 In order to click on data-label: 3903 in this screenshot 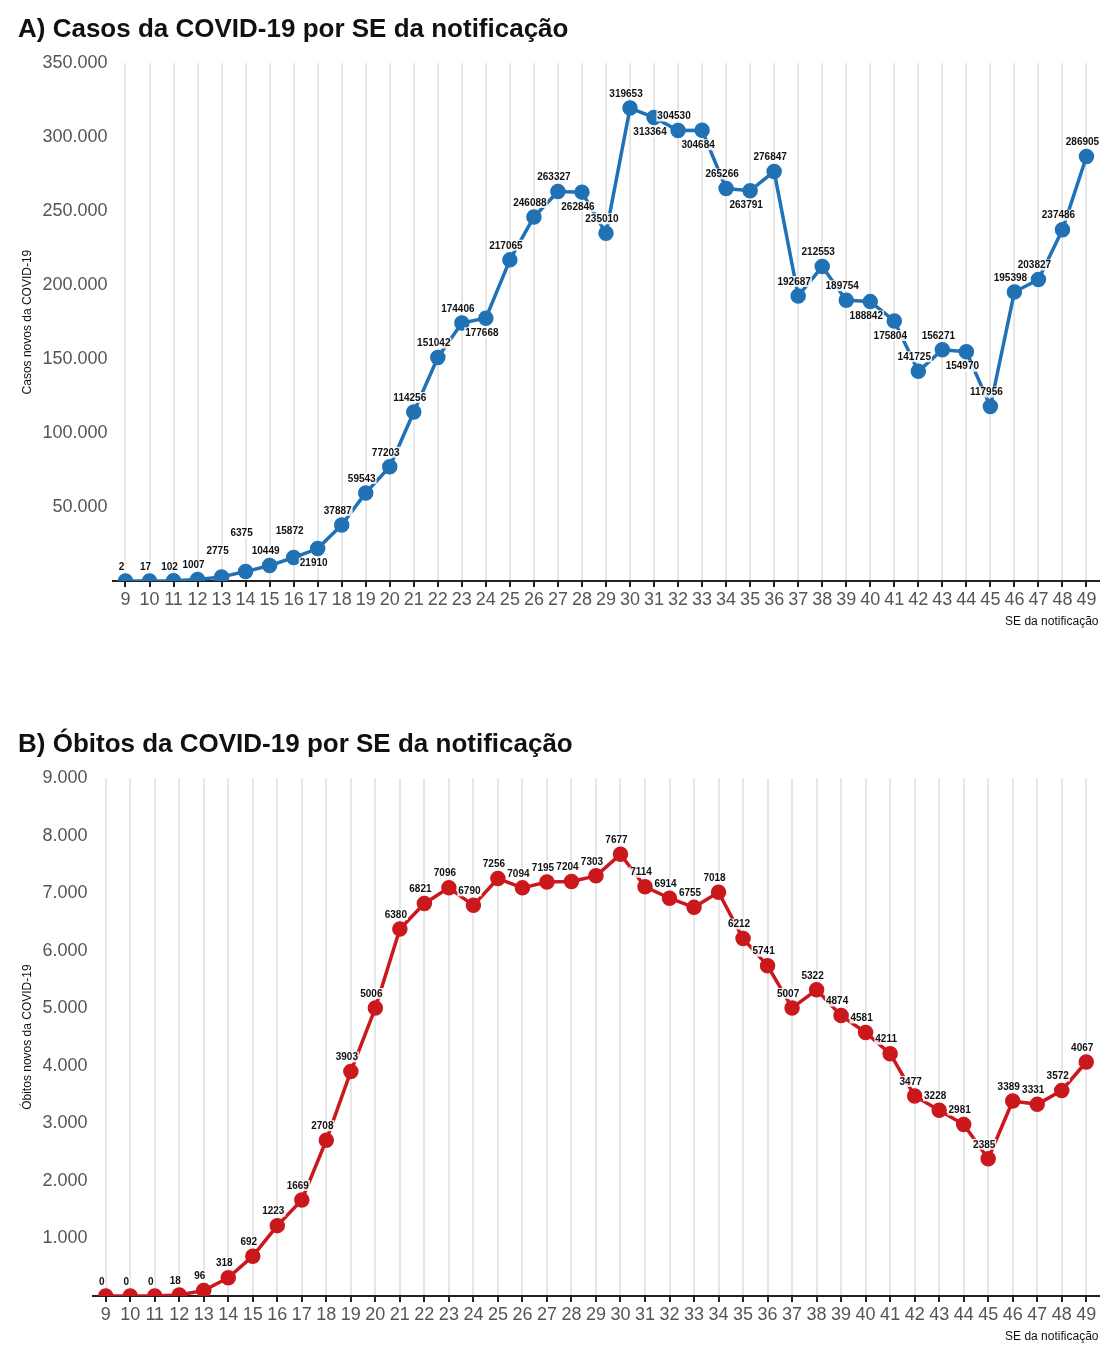, I will do `click(347, 1057)`.